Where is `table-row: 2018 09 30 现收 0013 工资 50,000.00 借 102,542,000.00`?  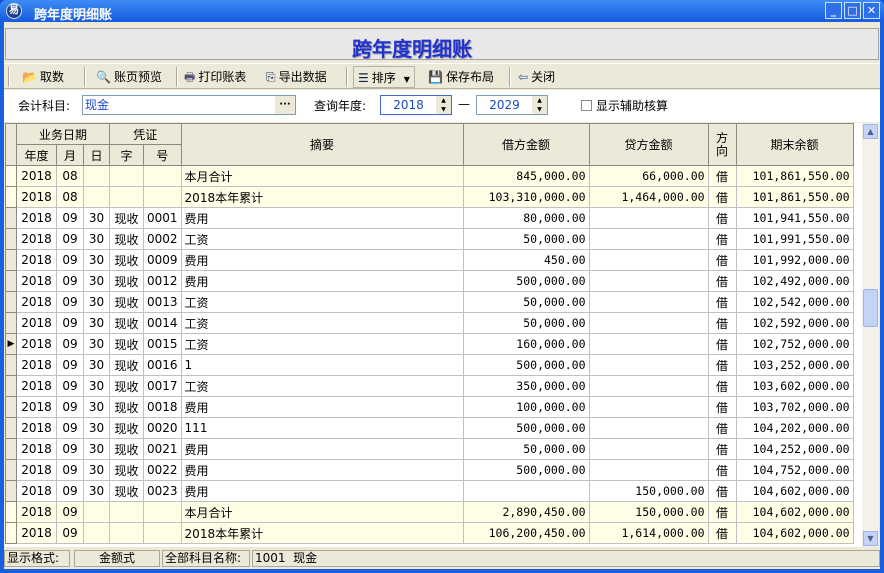 table-row: 2018 09 30 现收 0013 工资 50,000.00 借 102,542,000.00 is located at coordinates (429, 302).